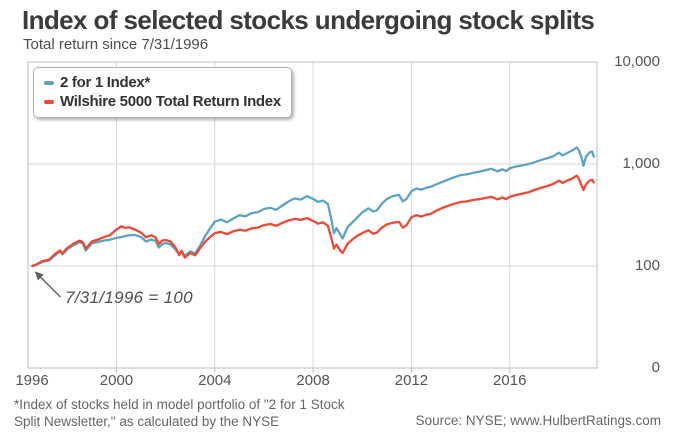 The width and height of the screenshot is (685, 439). What do you see at coordinates (637, 61) in the screenshot?
I see `y-axis-tick-10000: 10,000` at bounding box center [637, 61].